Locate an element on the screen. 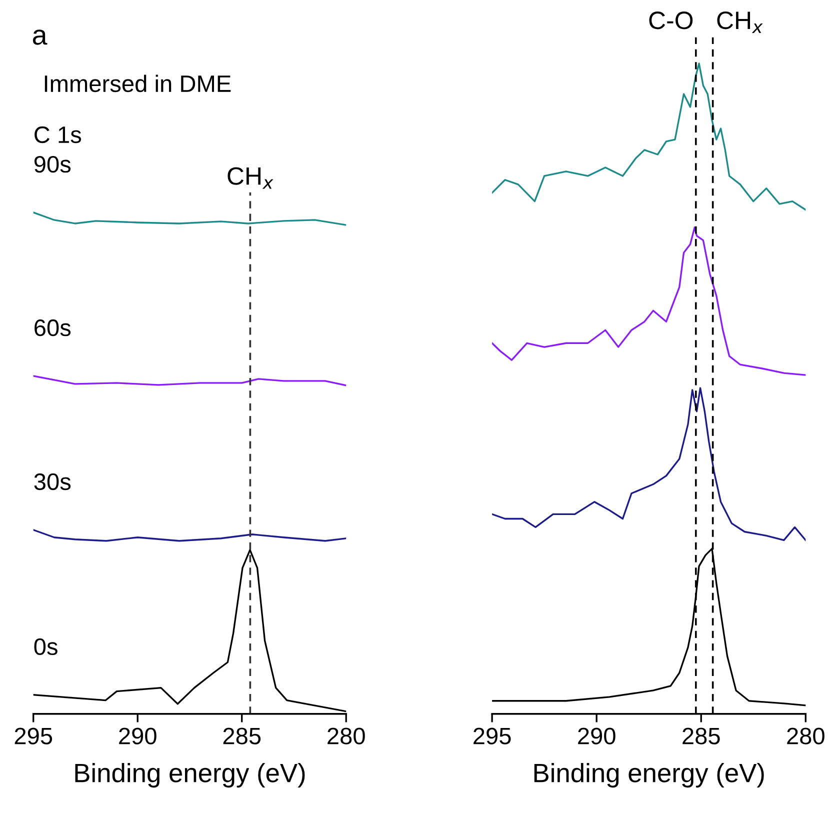  ref-line-label: C-O is located at coordinates (671, 21).